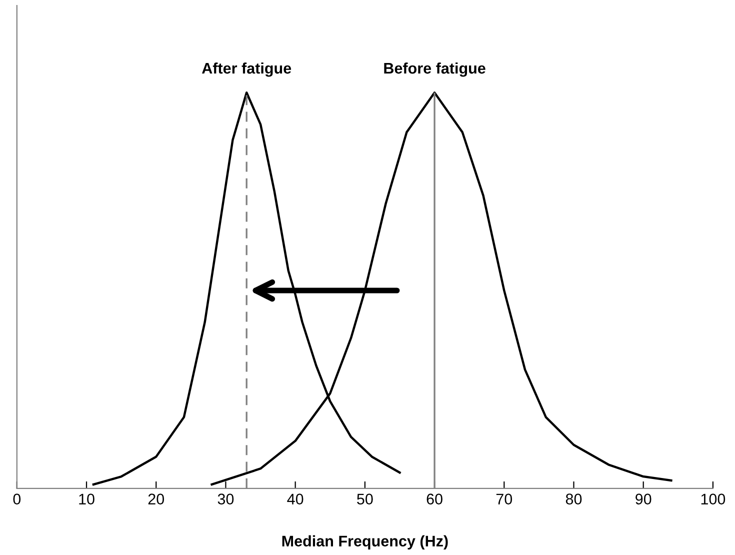 The image size is (735, 555). Describe the element at coordinates (247, 69) in the screenshot. I see `series-label: After fatigue` at that location.